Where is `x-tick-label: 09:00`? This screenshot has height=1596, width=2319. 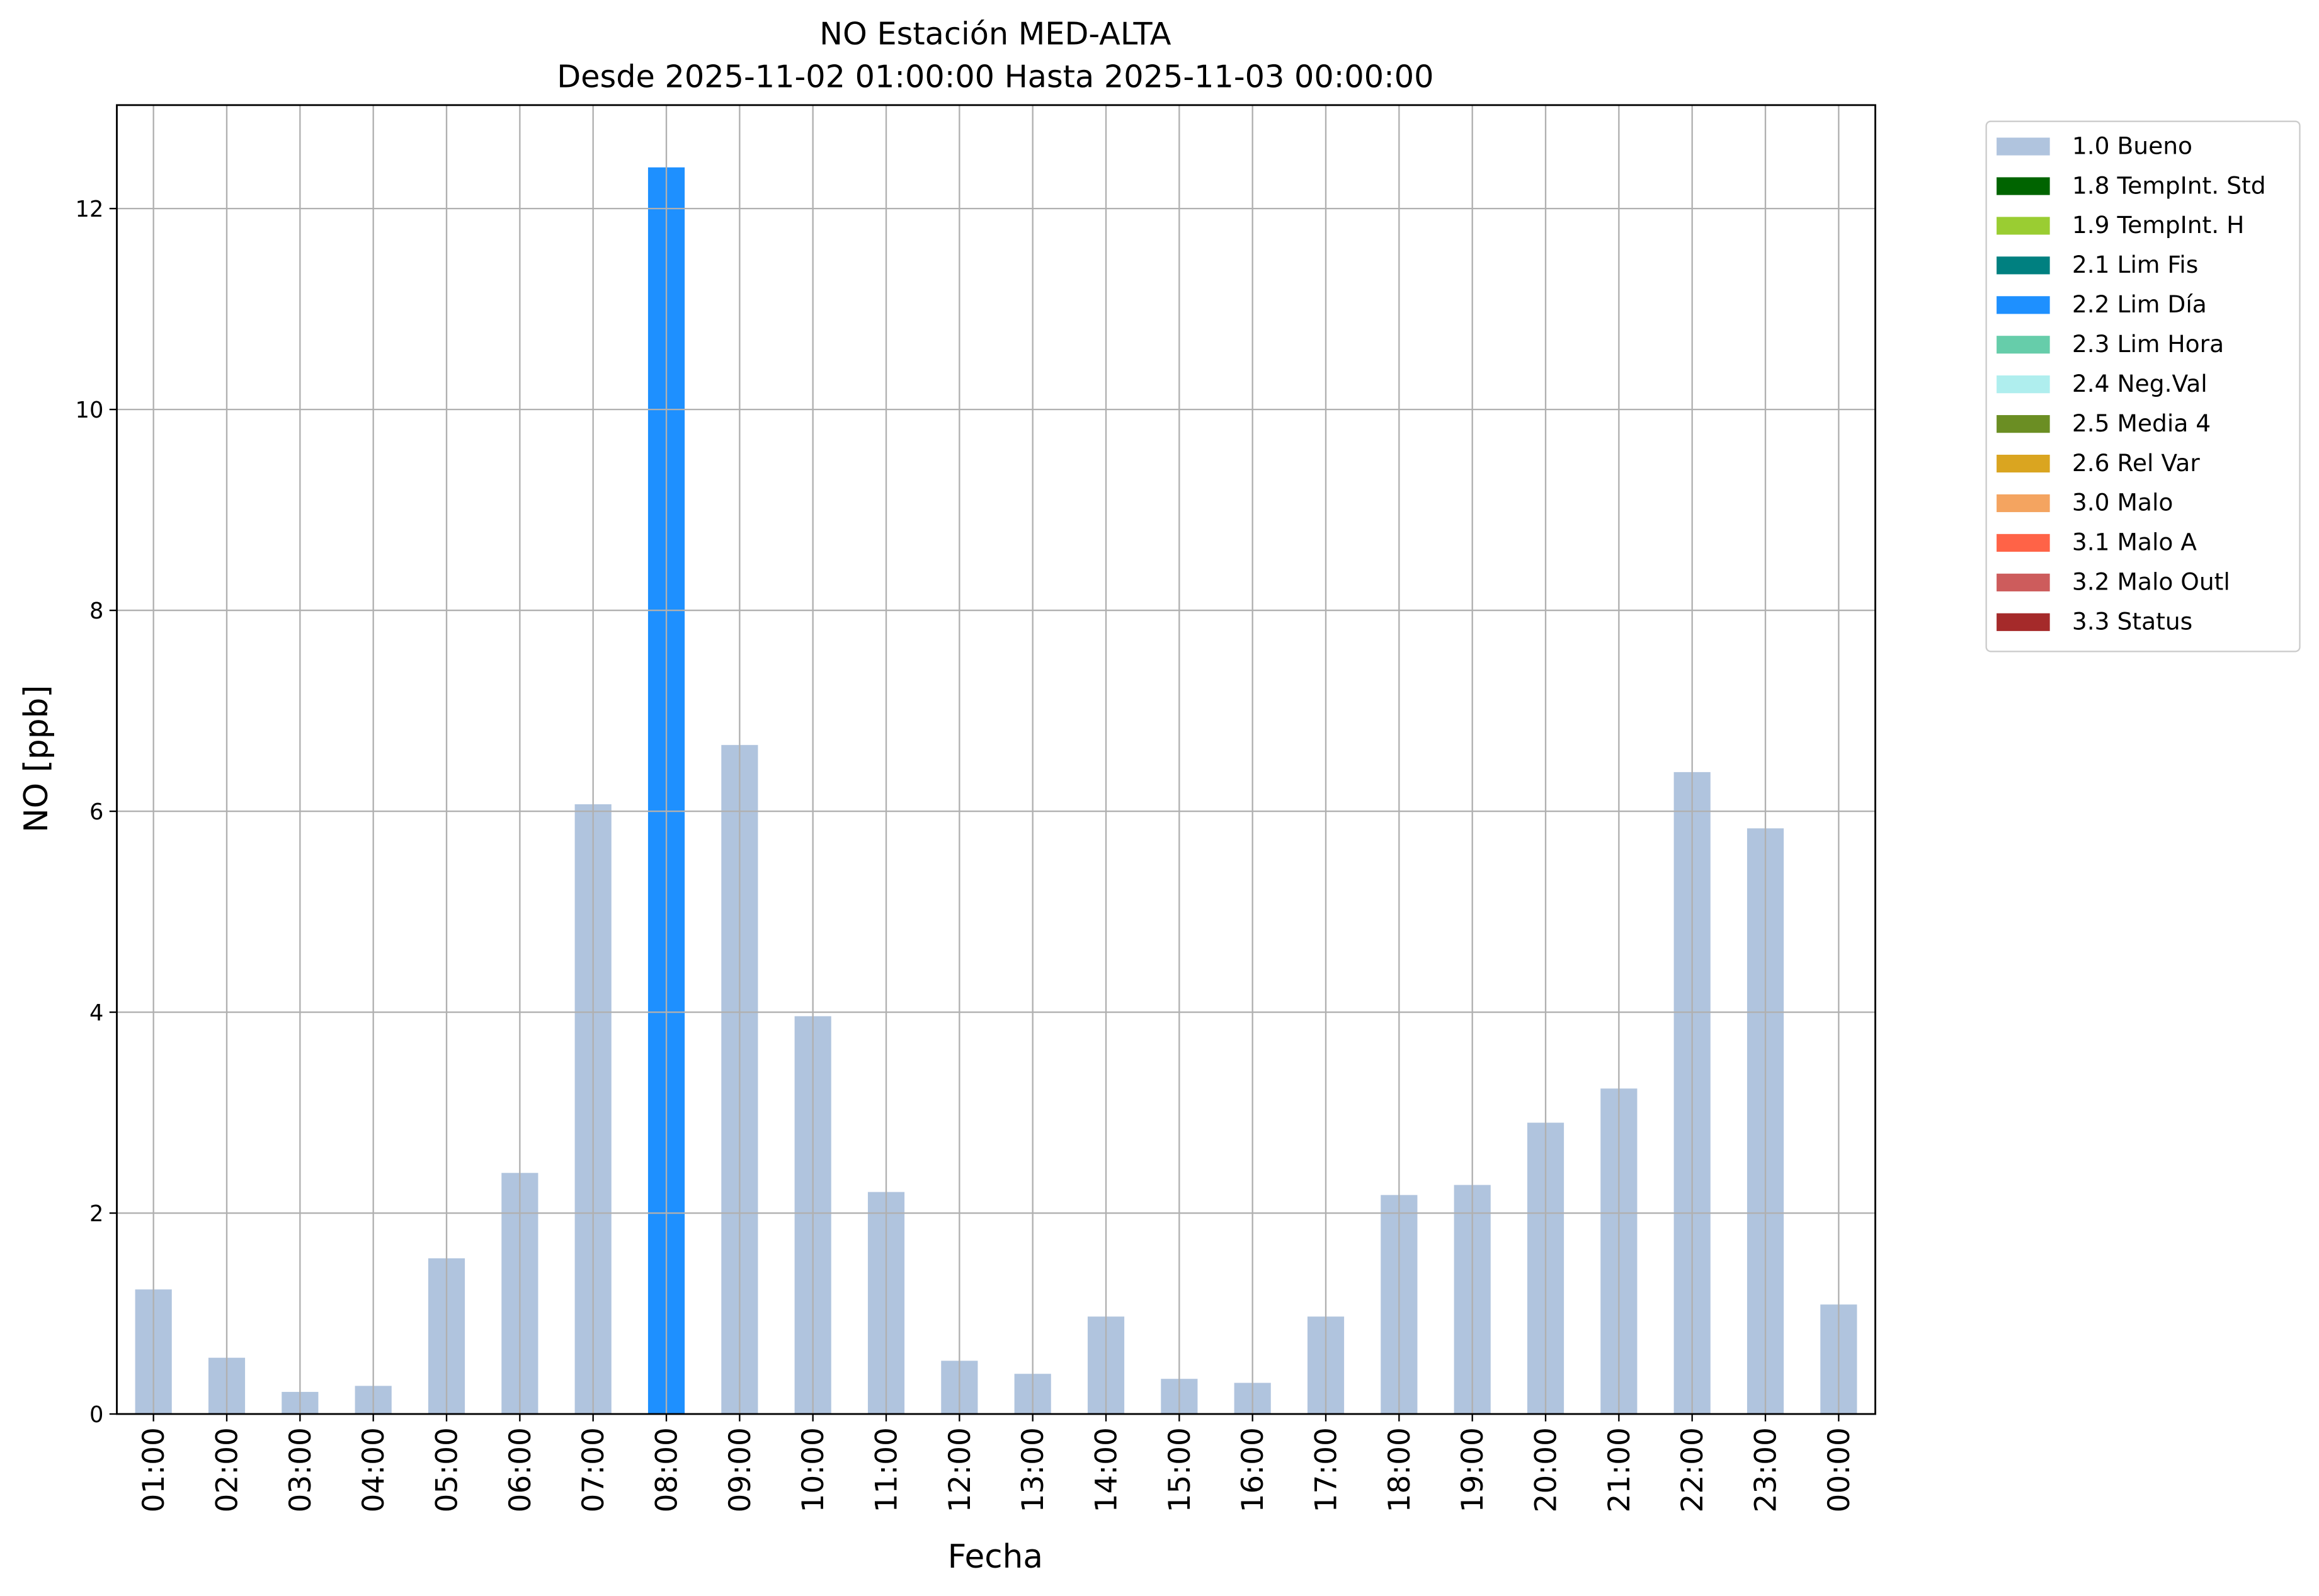 x-tick-label: 09:00 is located at coordinates (740, 1469).